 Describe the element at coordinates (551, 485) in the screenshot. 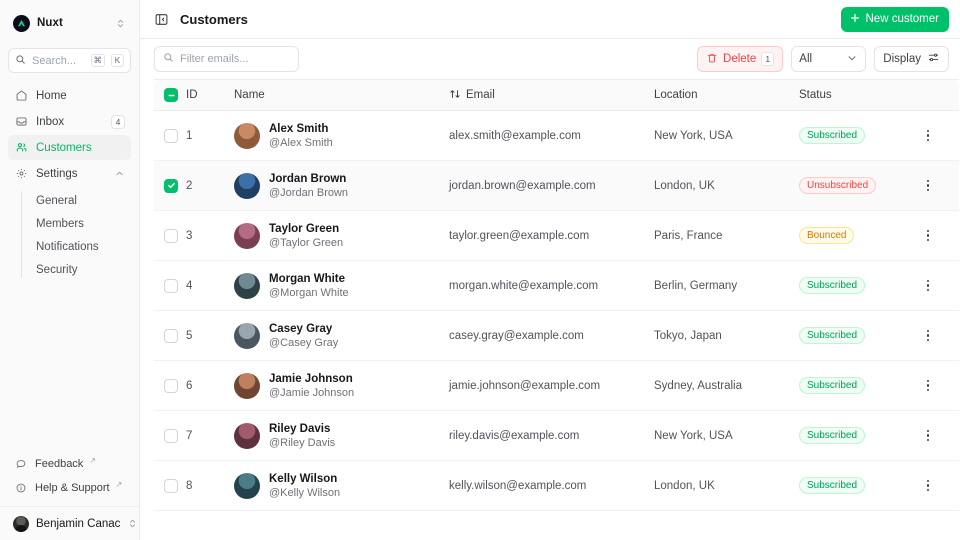

I see `cell-email: kelly.wilson@example.com` at that location.